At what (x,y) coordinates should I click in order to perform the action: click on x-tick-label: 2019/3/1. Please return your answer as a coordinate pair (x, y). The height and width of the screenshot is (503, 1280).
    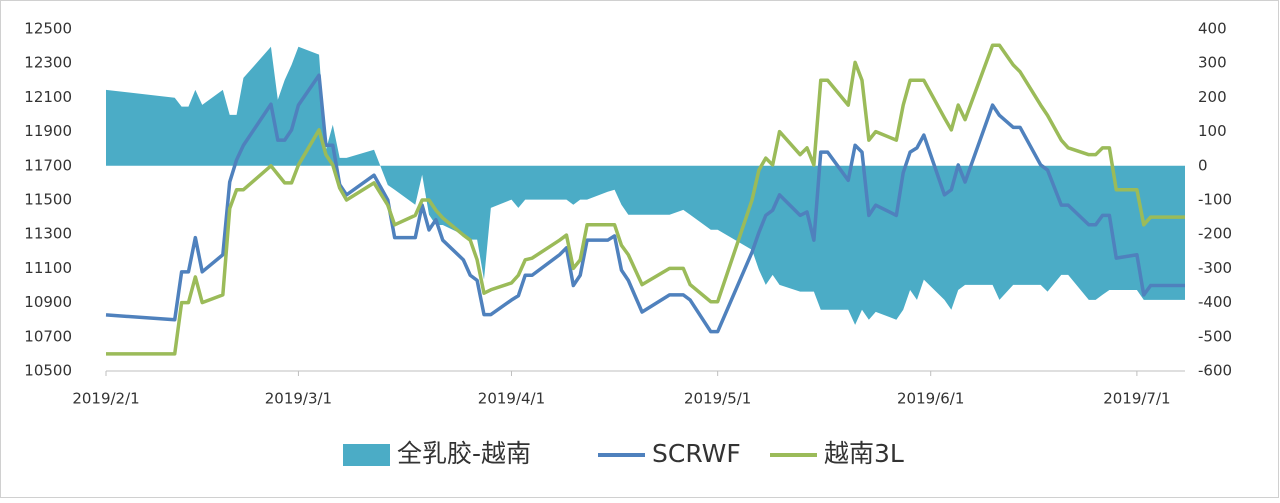
    Looking at the image, I should click on (298, 399).